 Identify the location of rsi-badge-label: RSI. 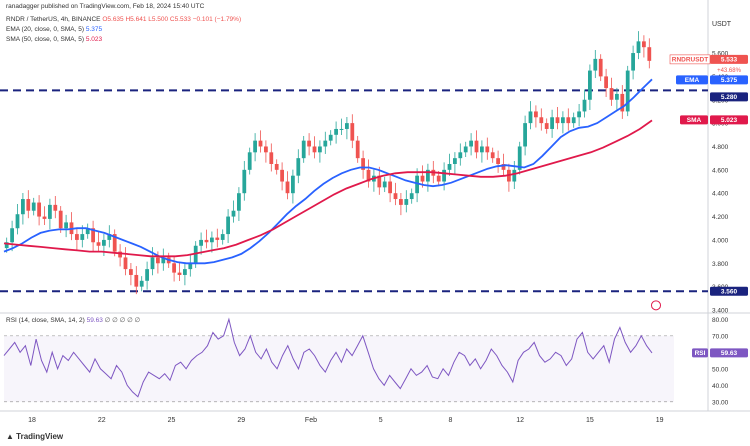
(700, 353).